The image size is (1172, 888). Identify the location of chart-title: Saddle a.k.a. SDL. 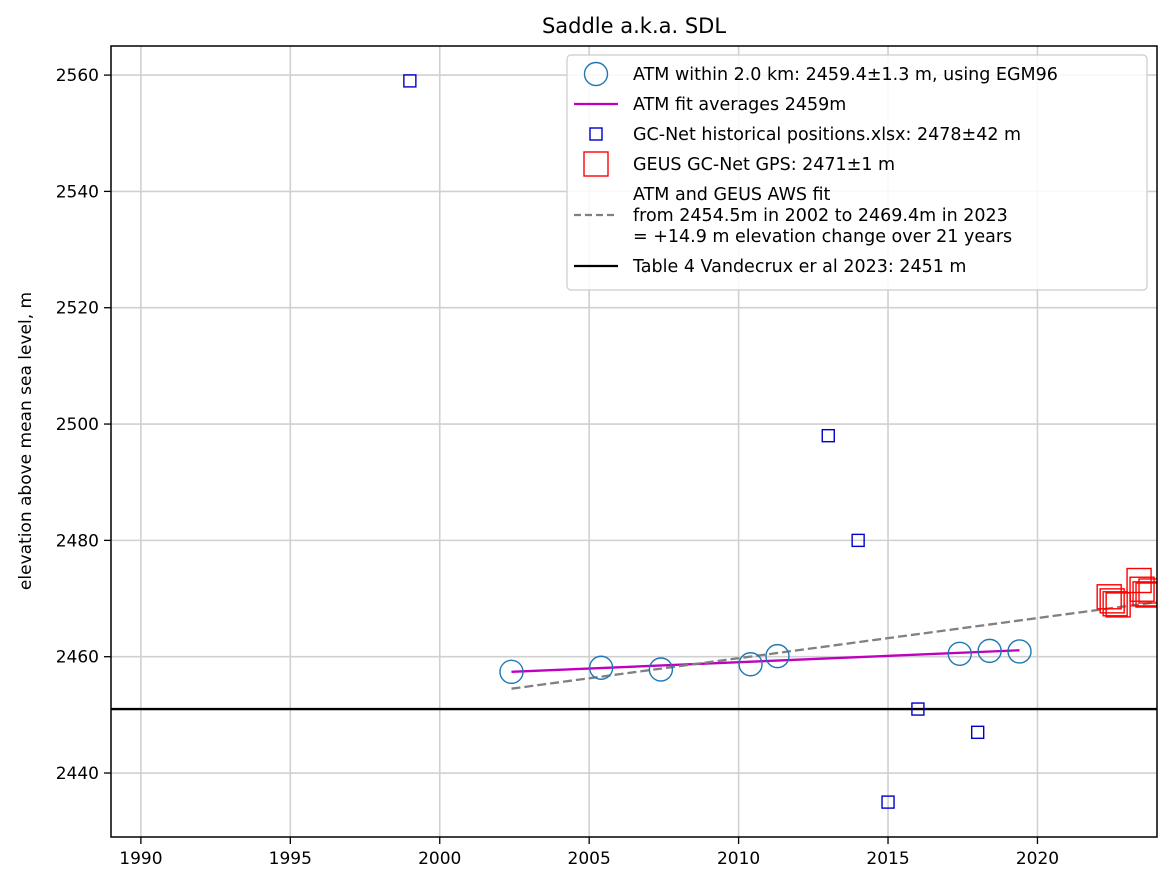
(634, 26).